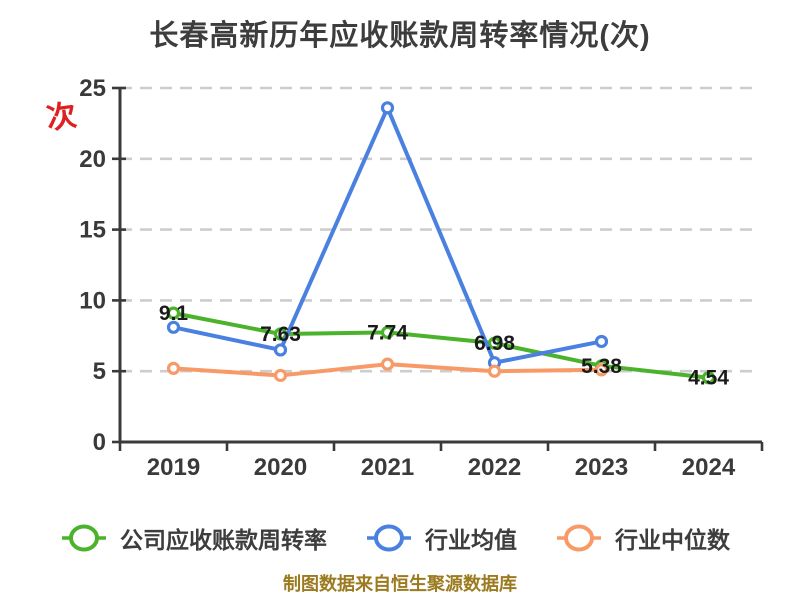  I want to click on data-point-label: 7.63, so click(280, 334).